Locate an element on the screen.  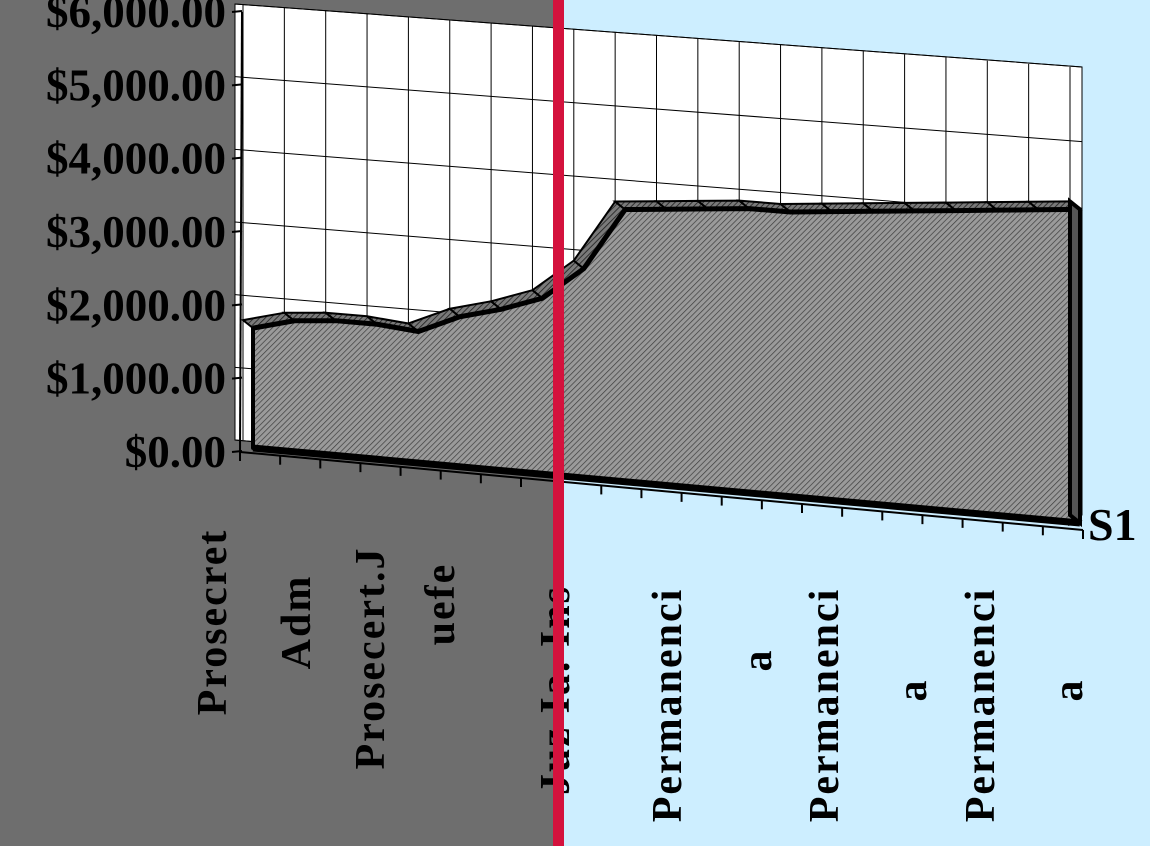
y-tick-label: $2,000.00 is located at coordinates (136, 305).